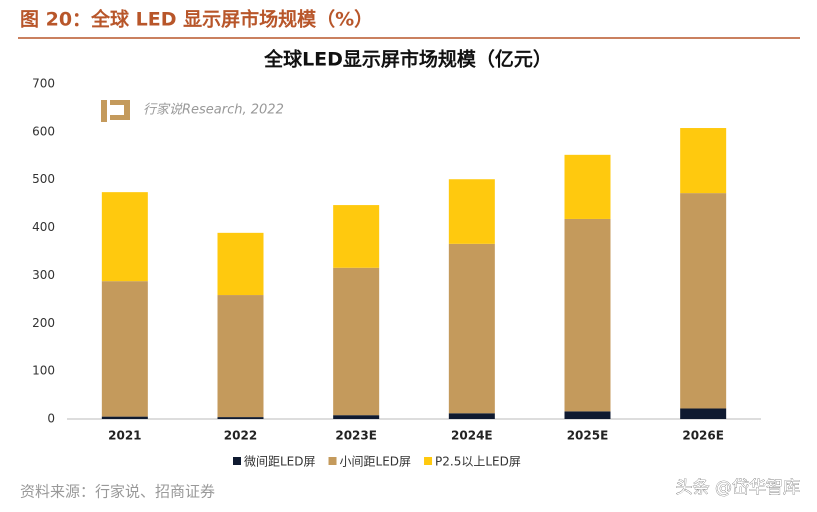 The width and height of the screenshot is (817, 512). What do you see at coordinates (407, 59) in the screenshot?
I see `chart-title: 全球LED显示屏市场规模（亿元）` at bounding box center [407, 59].